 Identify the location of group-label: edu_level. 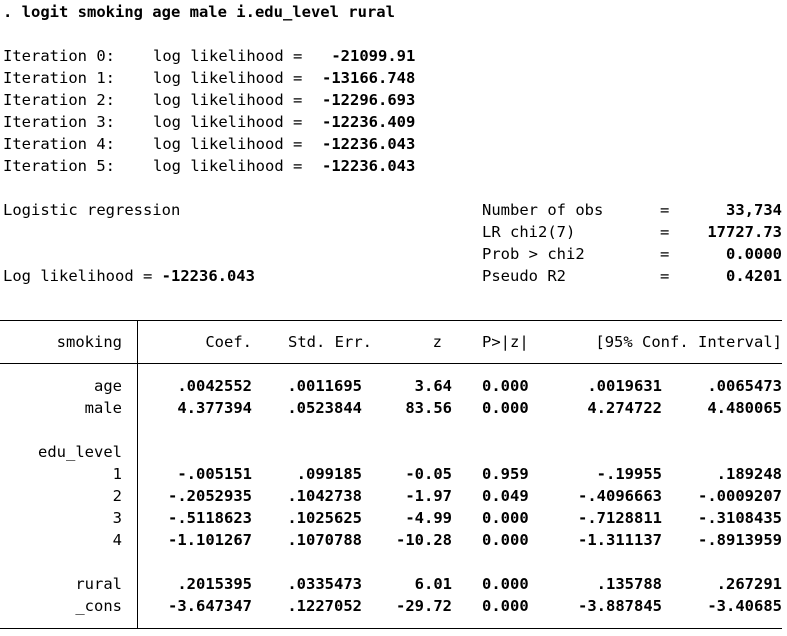
(80, 452).